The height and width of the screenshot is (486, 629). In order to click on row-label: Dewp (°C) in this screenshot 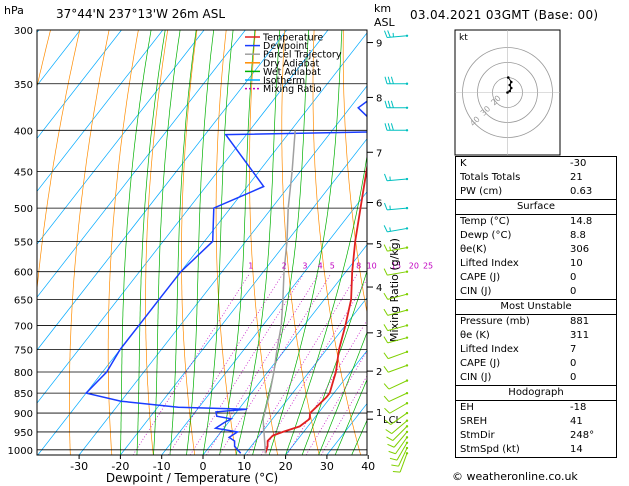, I will do `click(486, 235)`.